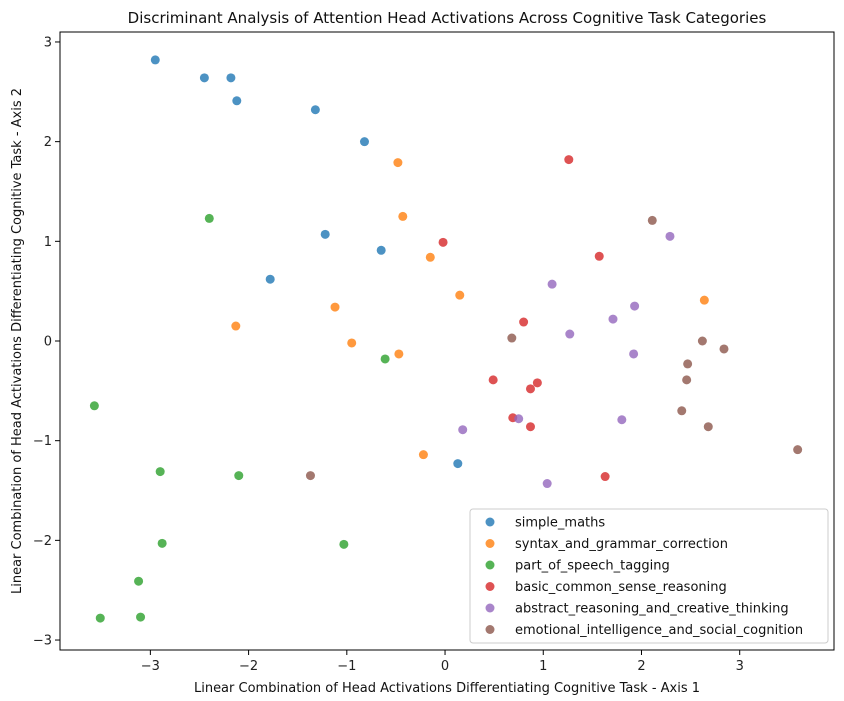 This screenshot has width=844, height=701. I want to click on x-tick-label: −1, so click(346, 666).